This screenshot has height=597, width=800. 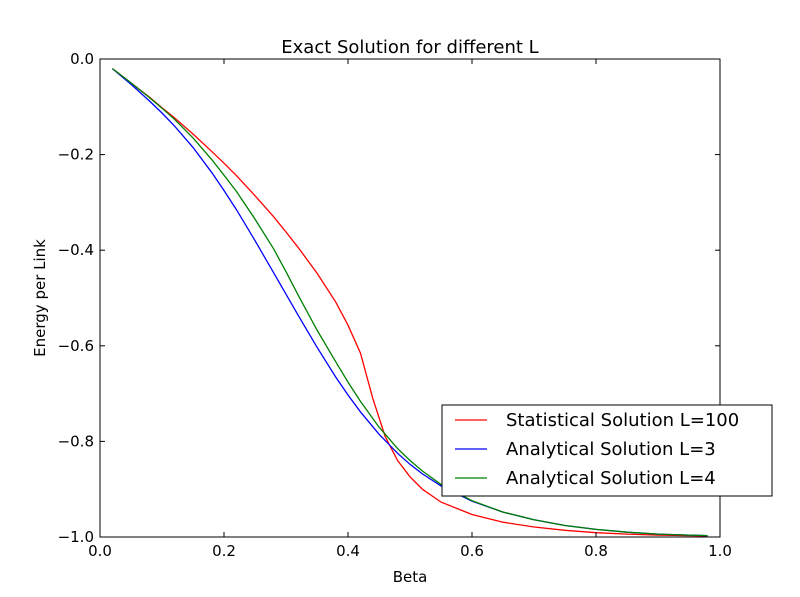 I want to click on x-tick-label: 0.2, so click(x=224, y=551).